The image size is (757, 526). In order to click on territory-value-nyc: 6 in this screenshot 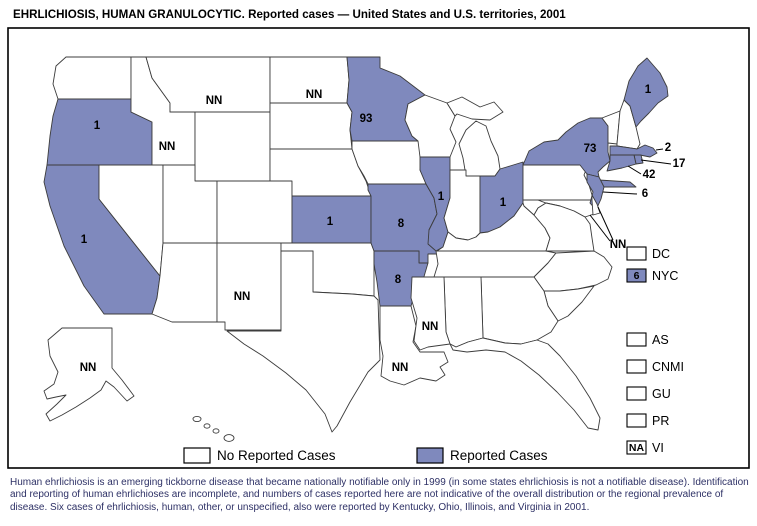, I will do `click(637, 276)`.